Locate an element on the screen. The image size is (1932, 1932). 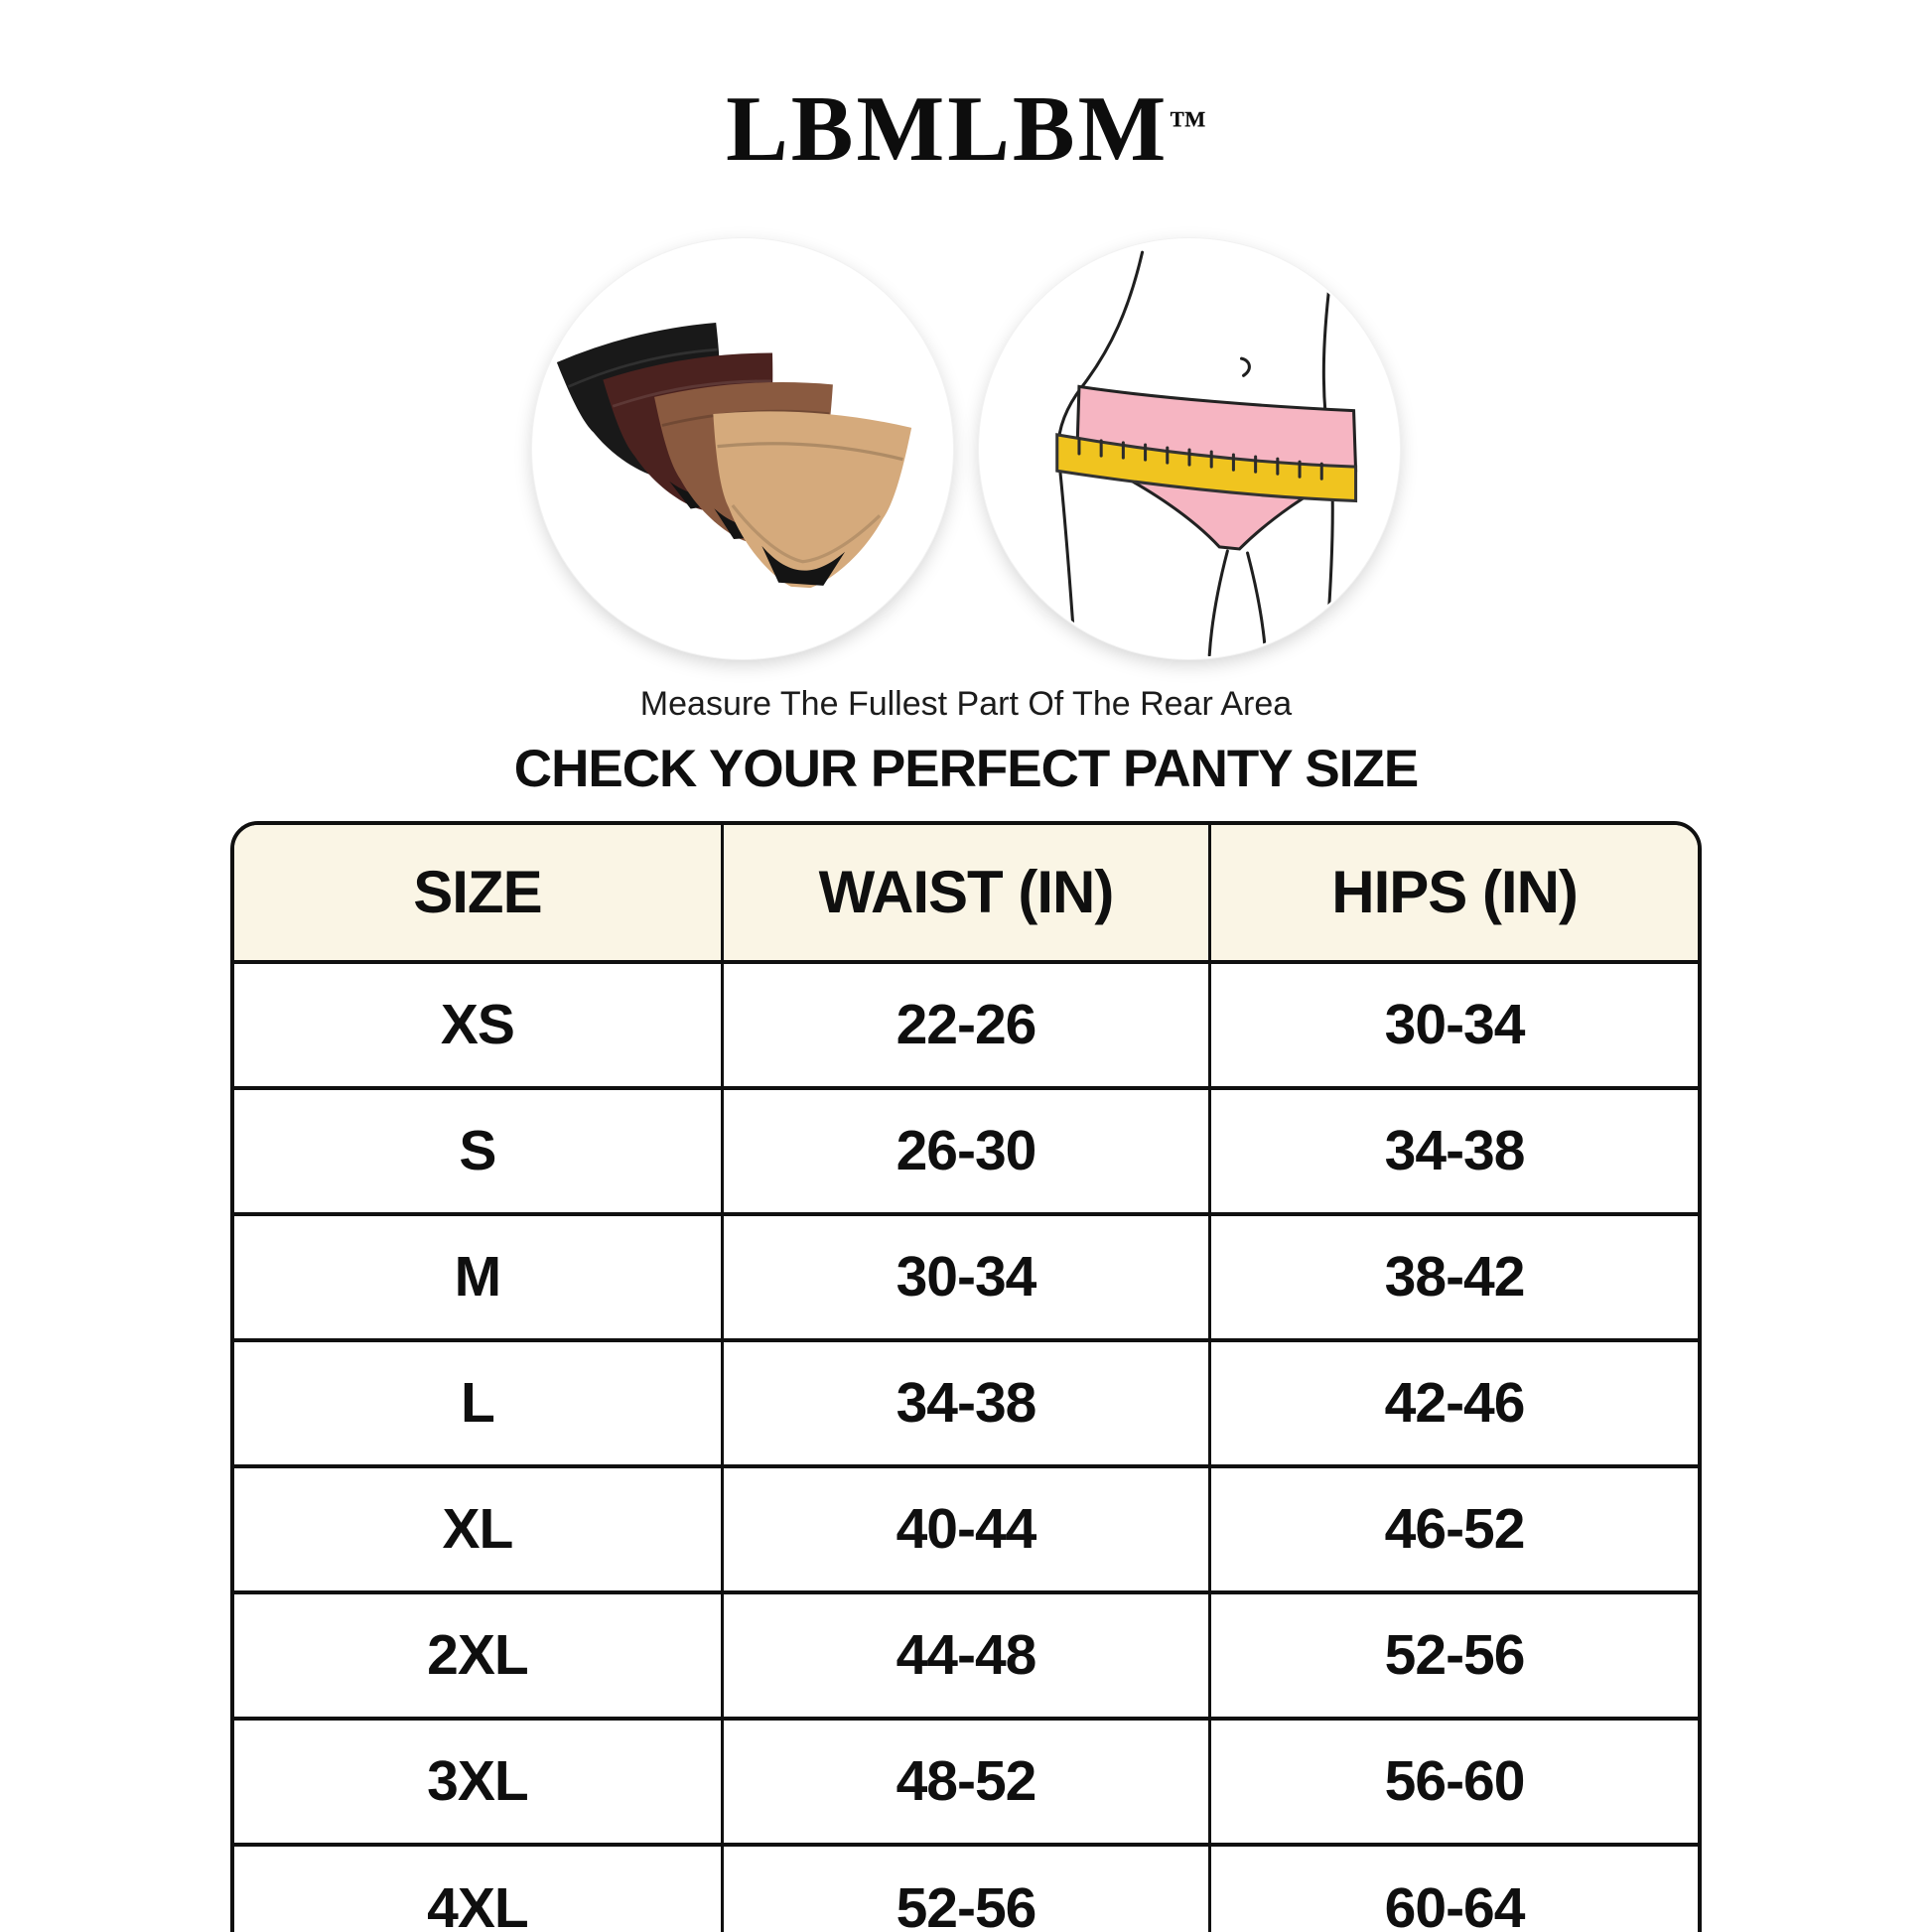
waist-cell: 44-48 is located at coordinates (965, 1654).